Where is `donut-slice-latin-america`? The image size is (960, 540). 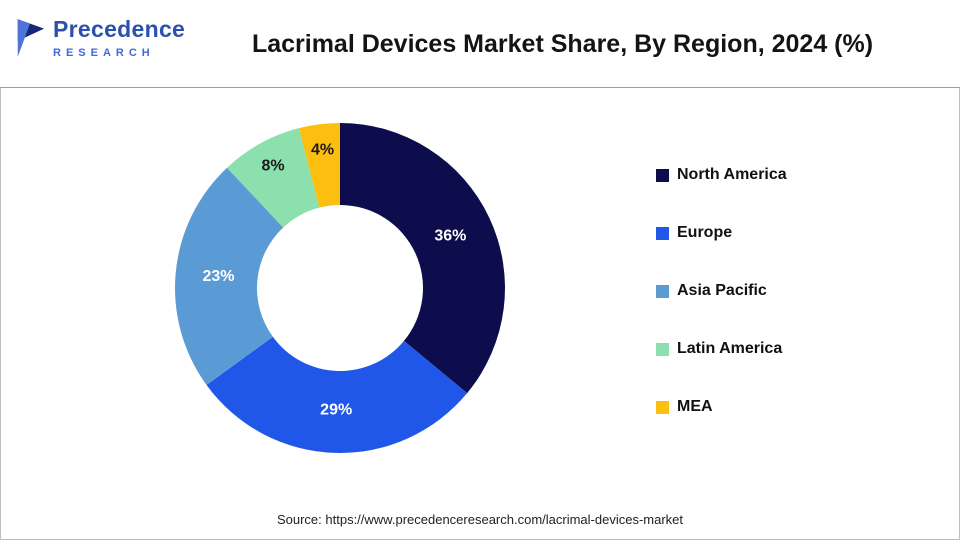 donut-slice-latin-america is located at coordinates (273, 178).